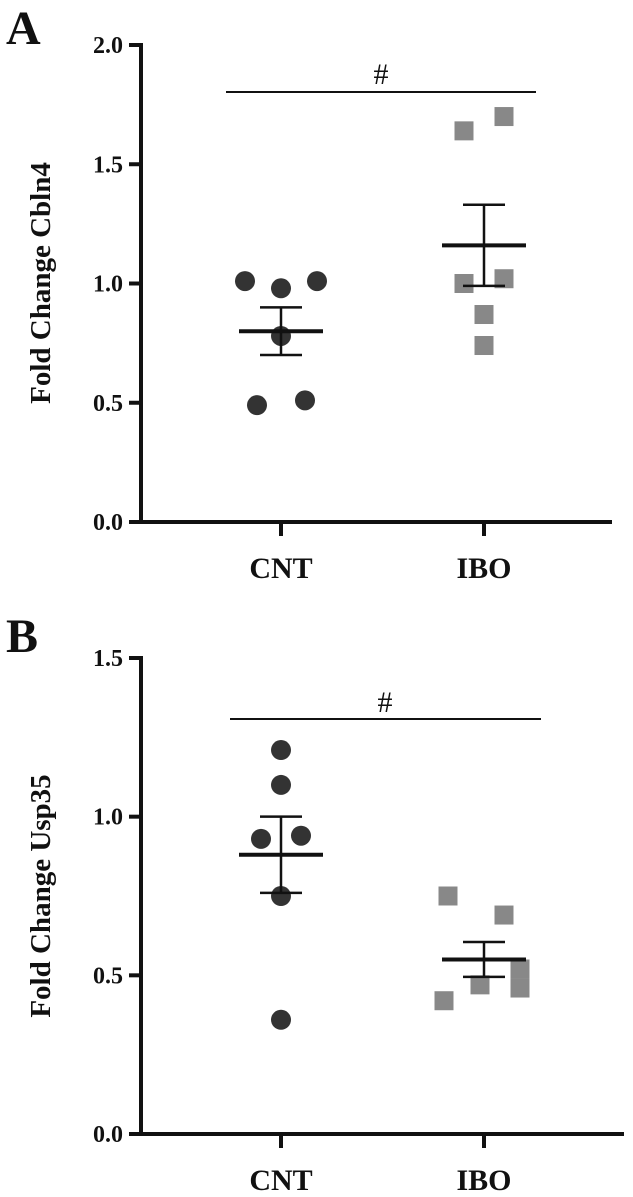  What do you see at coordinates (41, 283) in the screenshot?
I see `y-axis-label: Fold Change Cbln4` at bounding box center [41, 283].